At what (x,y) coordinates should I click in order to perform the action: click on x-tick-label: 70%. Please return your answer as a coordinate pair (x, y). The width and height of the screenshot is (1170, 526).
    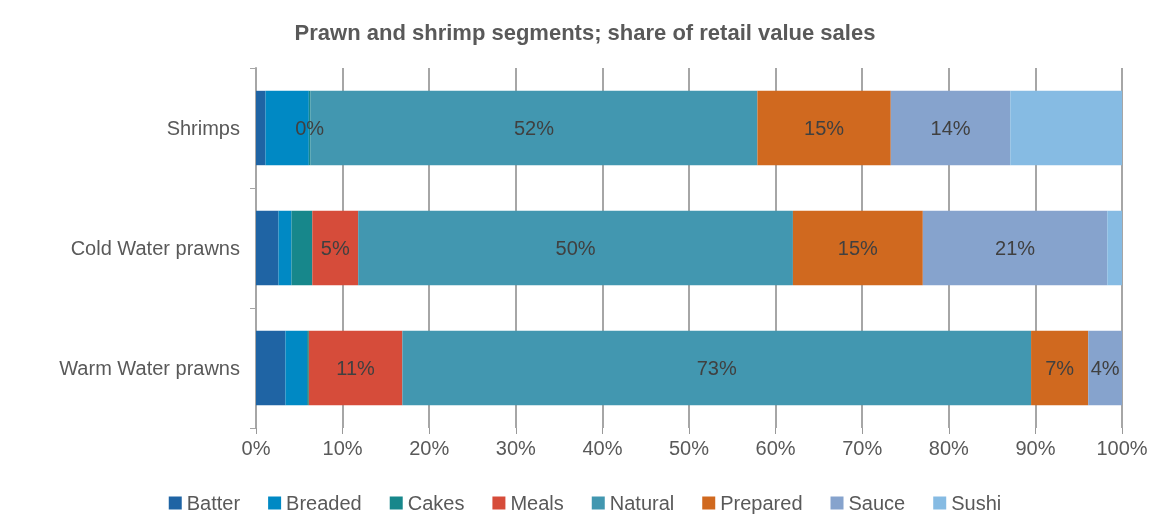
    Looking at the image, I should click on (862, 448).